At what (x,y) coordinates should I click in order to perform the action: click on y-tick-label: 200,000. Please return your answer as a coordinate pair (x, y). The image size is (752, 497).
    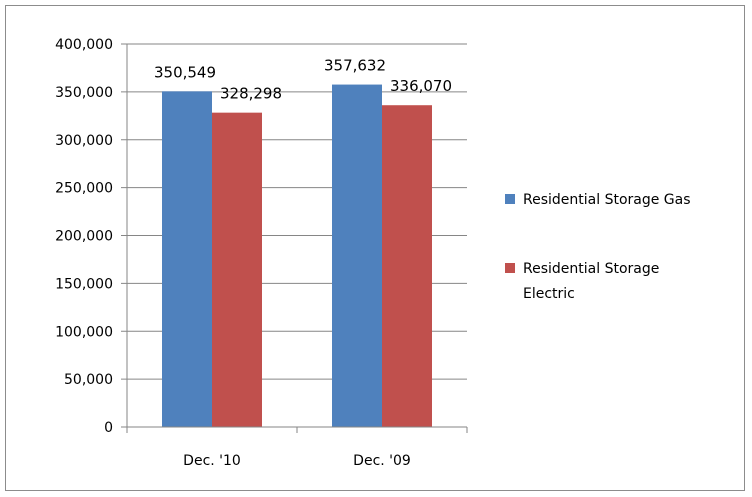
    Looking at the image, I should click on (84, 237).